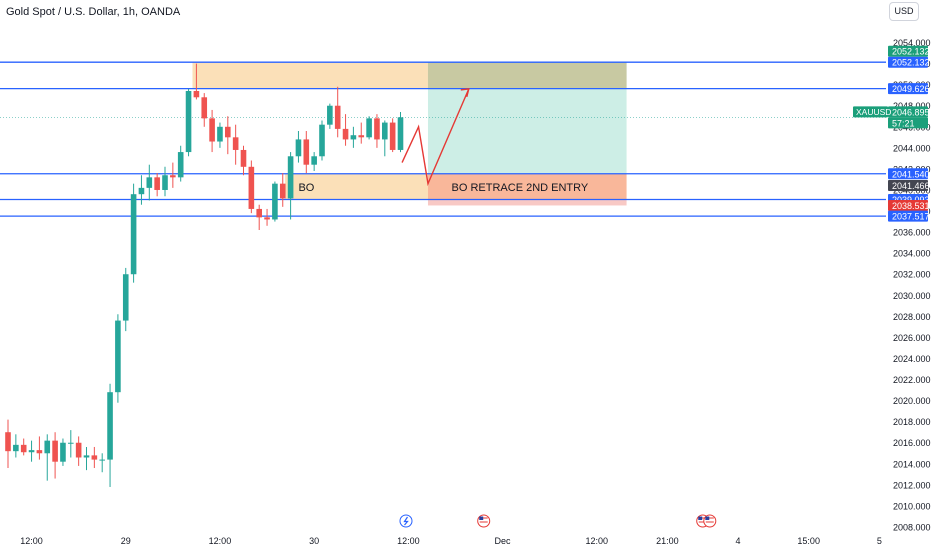 Image resolution: width=932 pixels, height=550 pixels. What do you see at coordinates (435, 137) in the screenshot?
I see `projection-path` at bounding box center [435, 137].